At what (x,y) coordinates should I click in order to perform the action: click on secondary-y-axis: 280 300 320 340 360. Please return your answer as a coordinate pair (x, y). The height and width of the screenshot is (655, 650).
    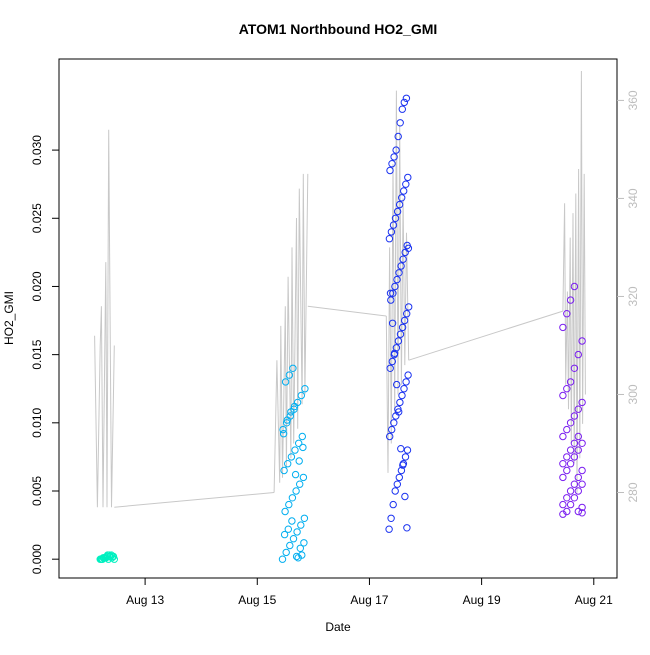
    Looking at the image, I should click on (628, 296).